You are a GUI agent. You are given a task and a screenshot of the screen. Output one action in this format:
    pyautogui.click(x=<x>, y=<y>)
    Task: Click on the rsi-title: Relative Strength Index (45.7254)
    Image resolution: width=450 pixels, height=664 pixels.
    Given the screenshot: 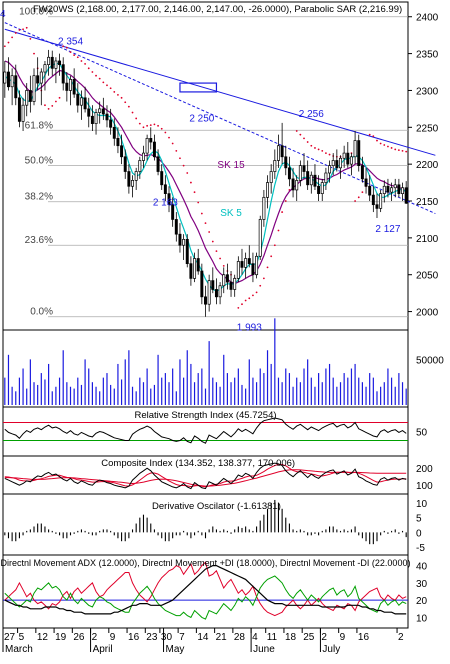 What is the action you would take?
    pyautogui.click(x=205, y=415)
    